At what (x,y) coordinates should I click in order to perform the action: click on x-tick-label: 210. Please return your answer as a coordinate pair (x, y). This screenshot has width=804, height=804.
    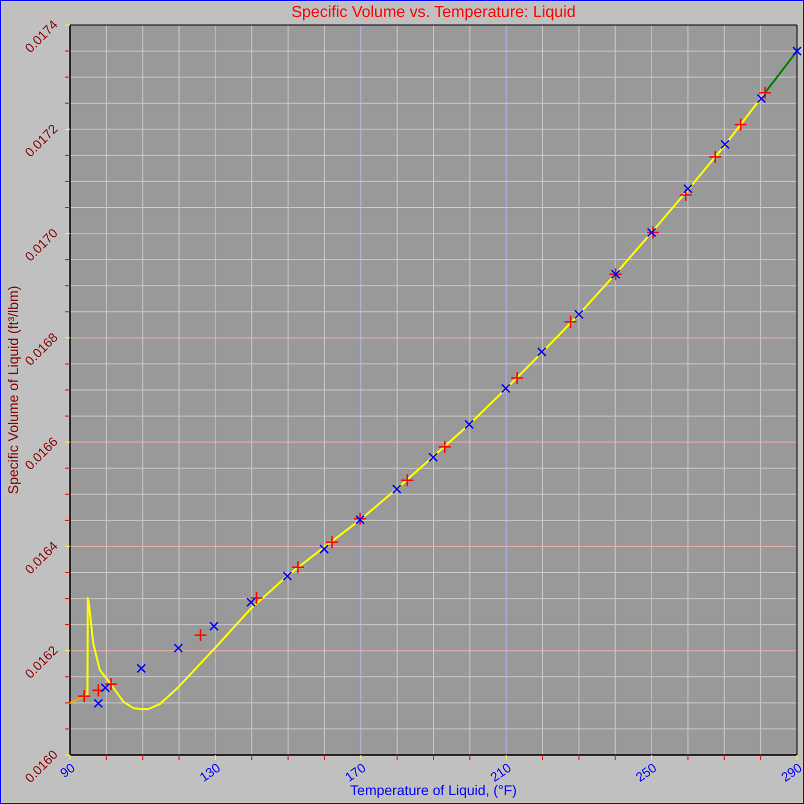
    Looking at the image, I should click on (501, 772).